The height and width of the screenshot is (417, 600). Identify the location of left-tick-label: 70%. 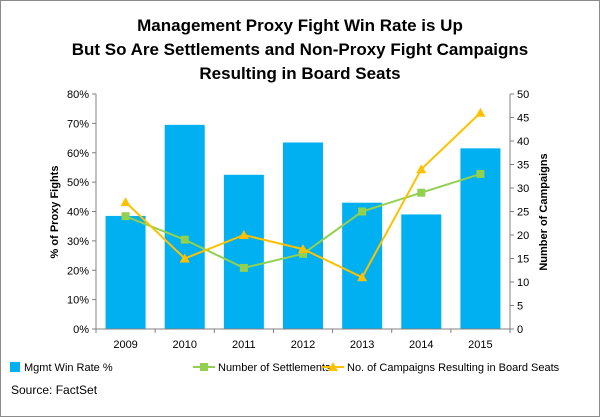
(78, 124).